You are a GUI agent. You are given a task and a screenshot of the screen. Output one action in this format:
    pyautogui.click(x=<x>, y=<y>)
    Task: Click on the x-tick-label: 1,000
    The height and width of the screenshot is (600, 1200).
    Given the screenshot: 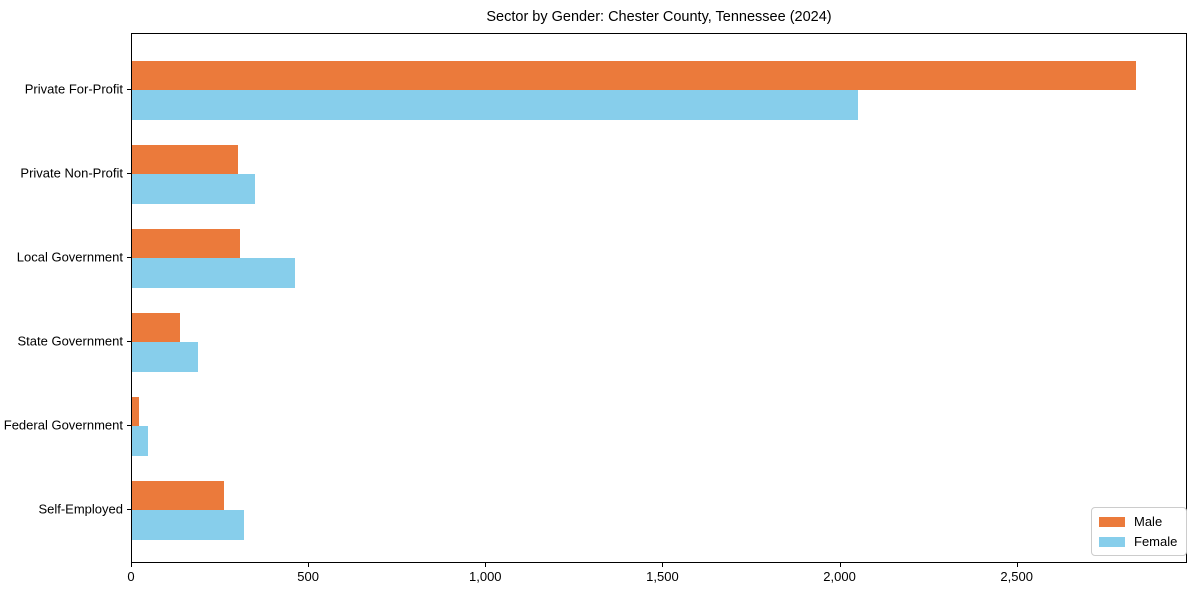 What is the action you would take?
    pyautogui.click(x=485, y=576)
    